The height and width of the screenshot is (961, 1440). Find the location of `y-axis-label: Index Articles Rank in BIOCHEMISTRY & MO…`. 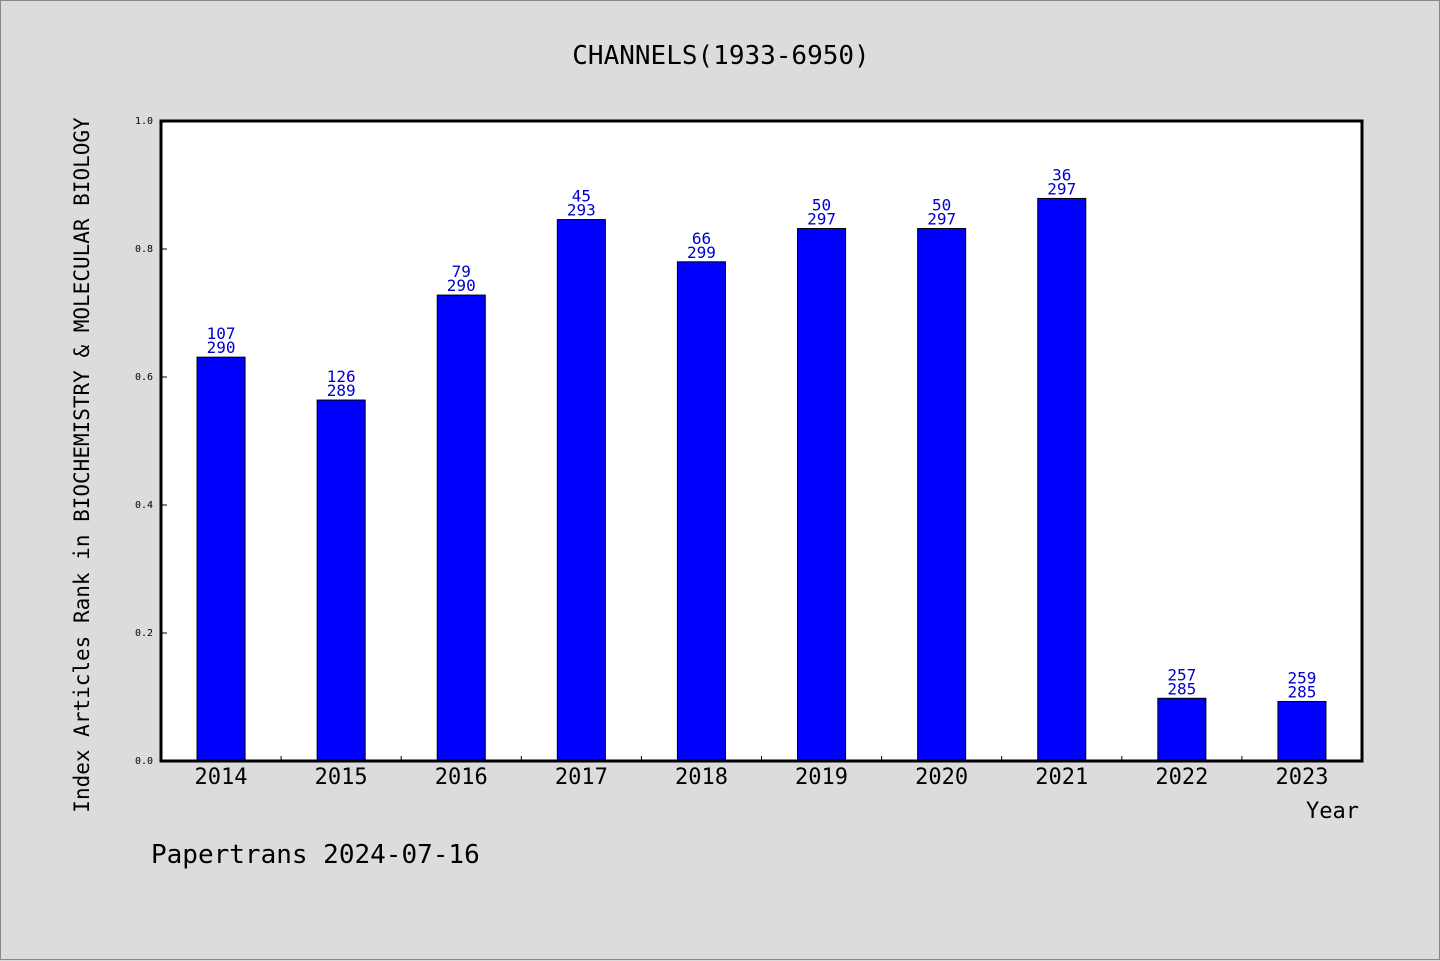

y-axis-label: Index Articles Rank in BIOCHEMISTRY & MO… is located at coordinates (82, 465).